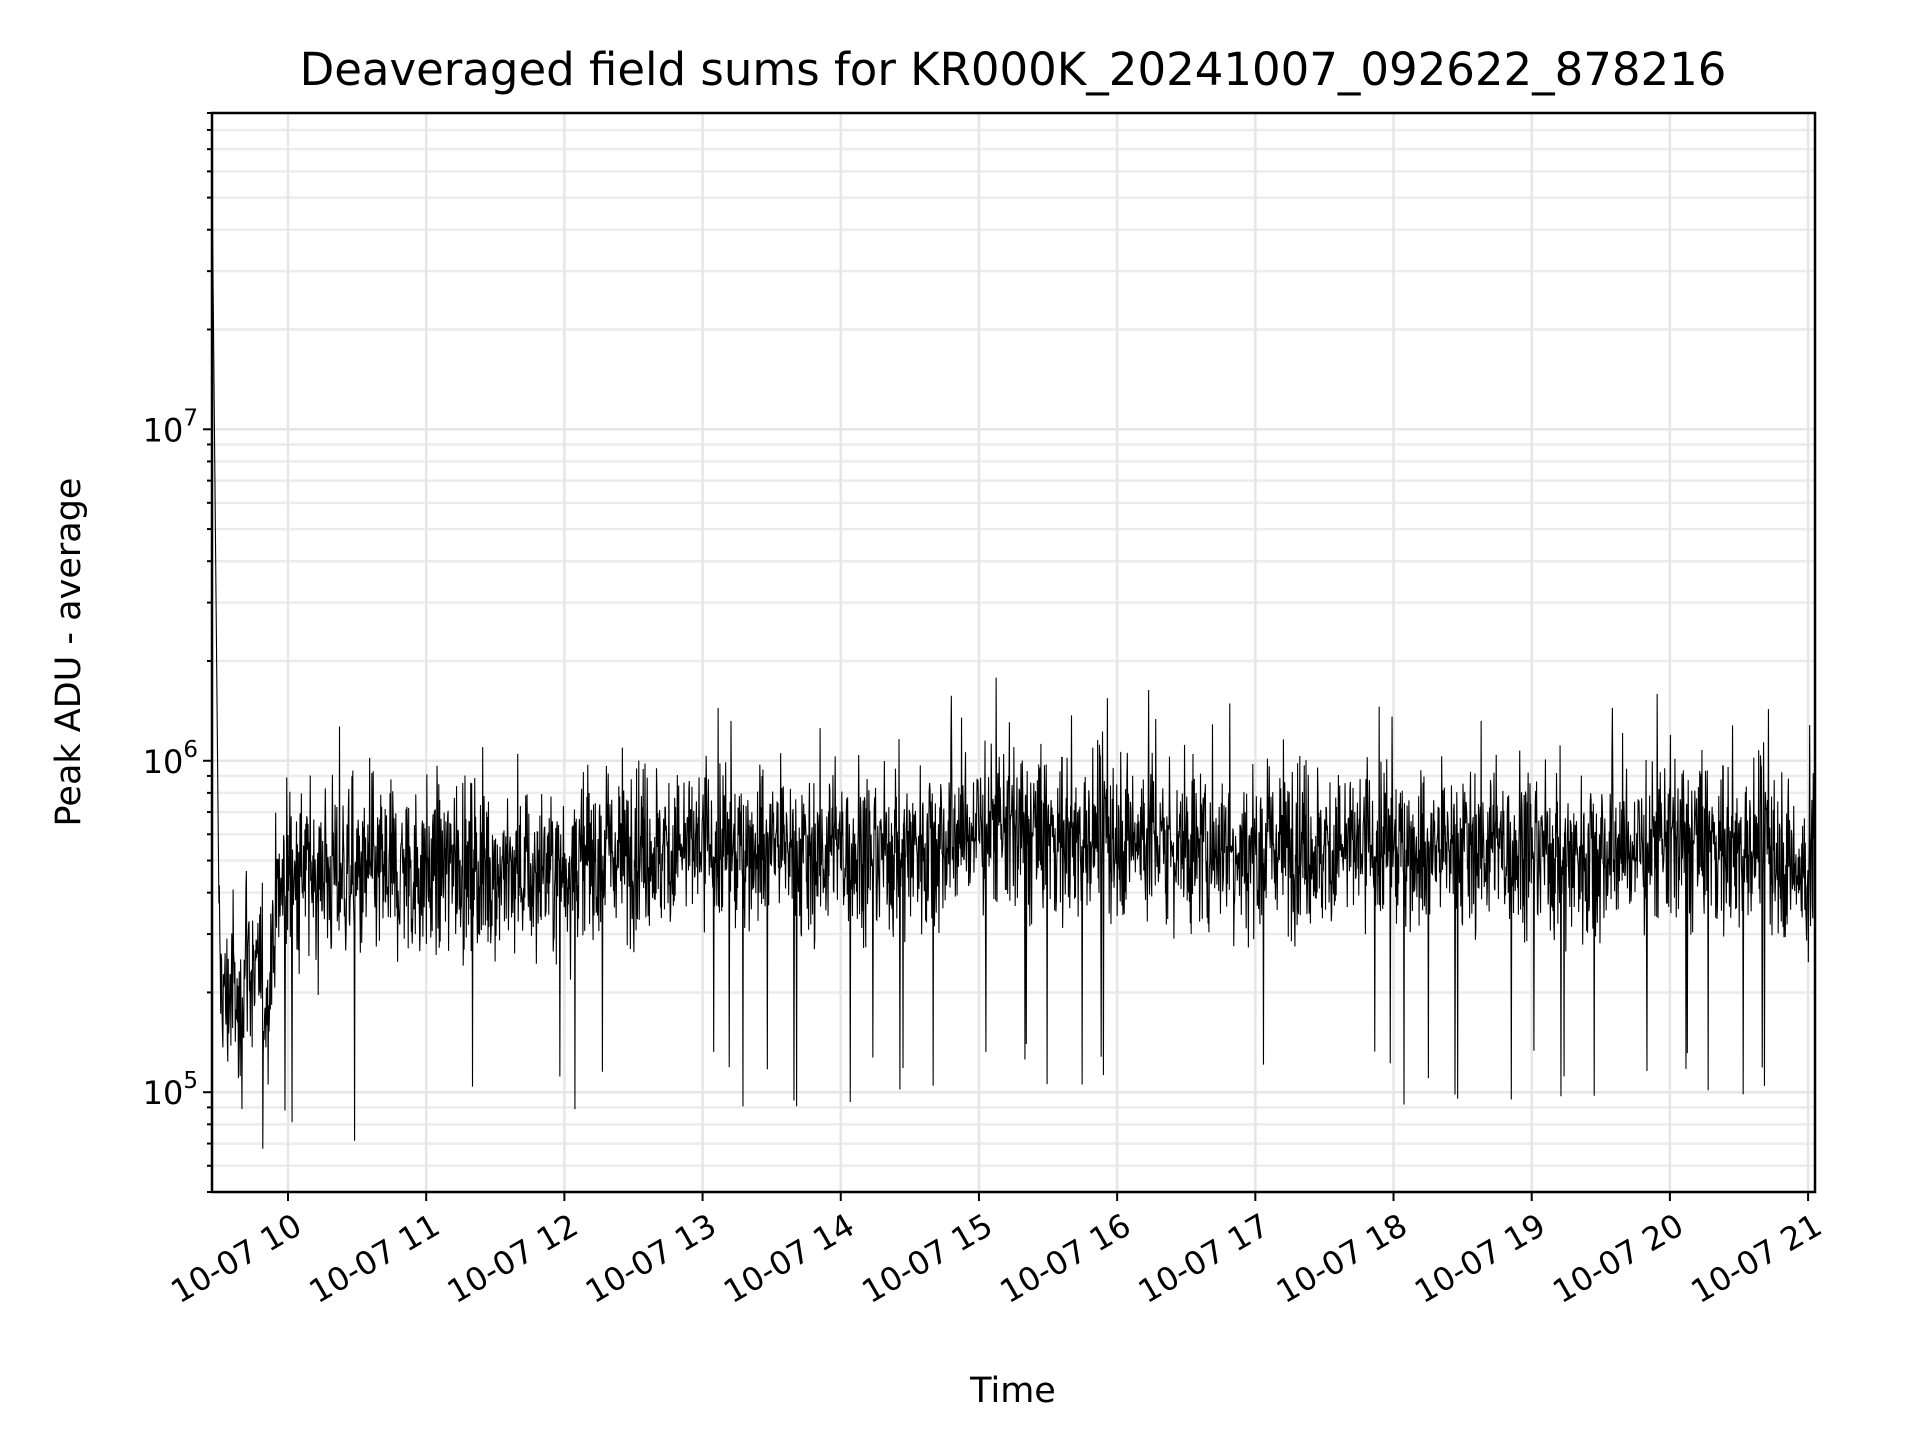  I want to click on x-tick-label: 10-07 13, so click(651, 1258).